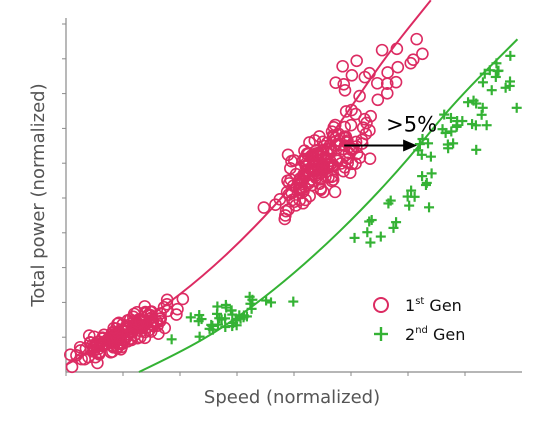 Image resolution: width=543 pixels, height=425 pixels. Describe the element at coordinates (435, 334) in the screenshot. I see `legend-label-2nd-gen: 2nd Gen` at that location.